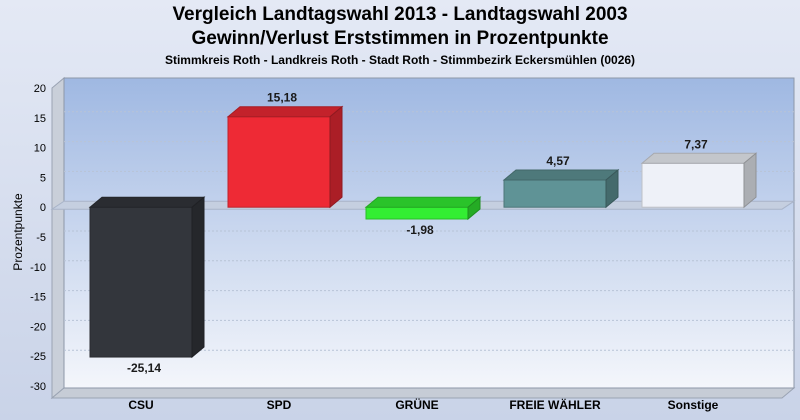 The image size is (800, 420). I want to click on y-tick-label: -20, so click(38, 327).